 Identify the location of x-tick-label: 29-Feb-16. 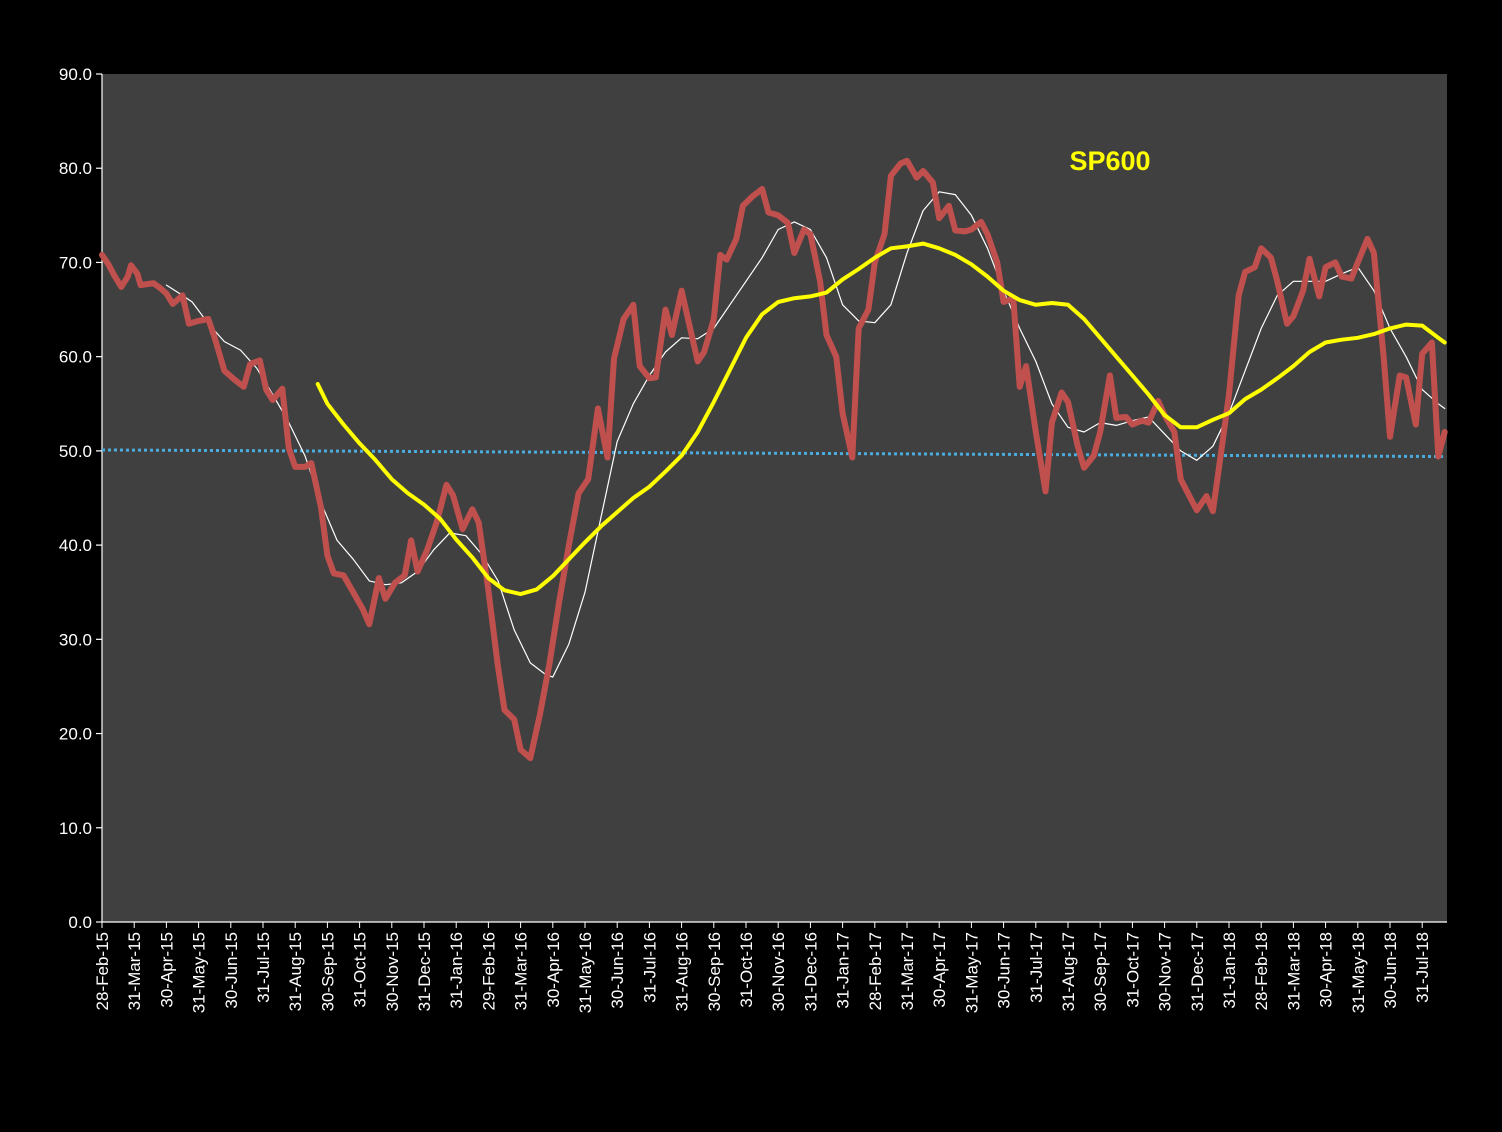
(488, 971).